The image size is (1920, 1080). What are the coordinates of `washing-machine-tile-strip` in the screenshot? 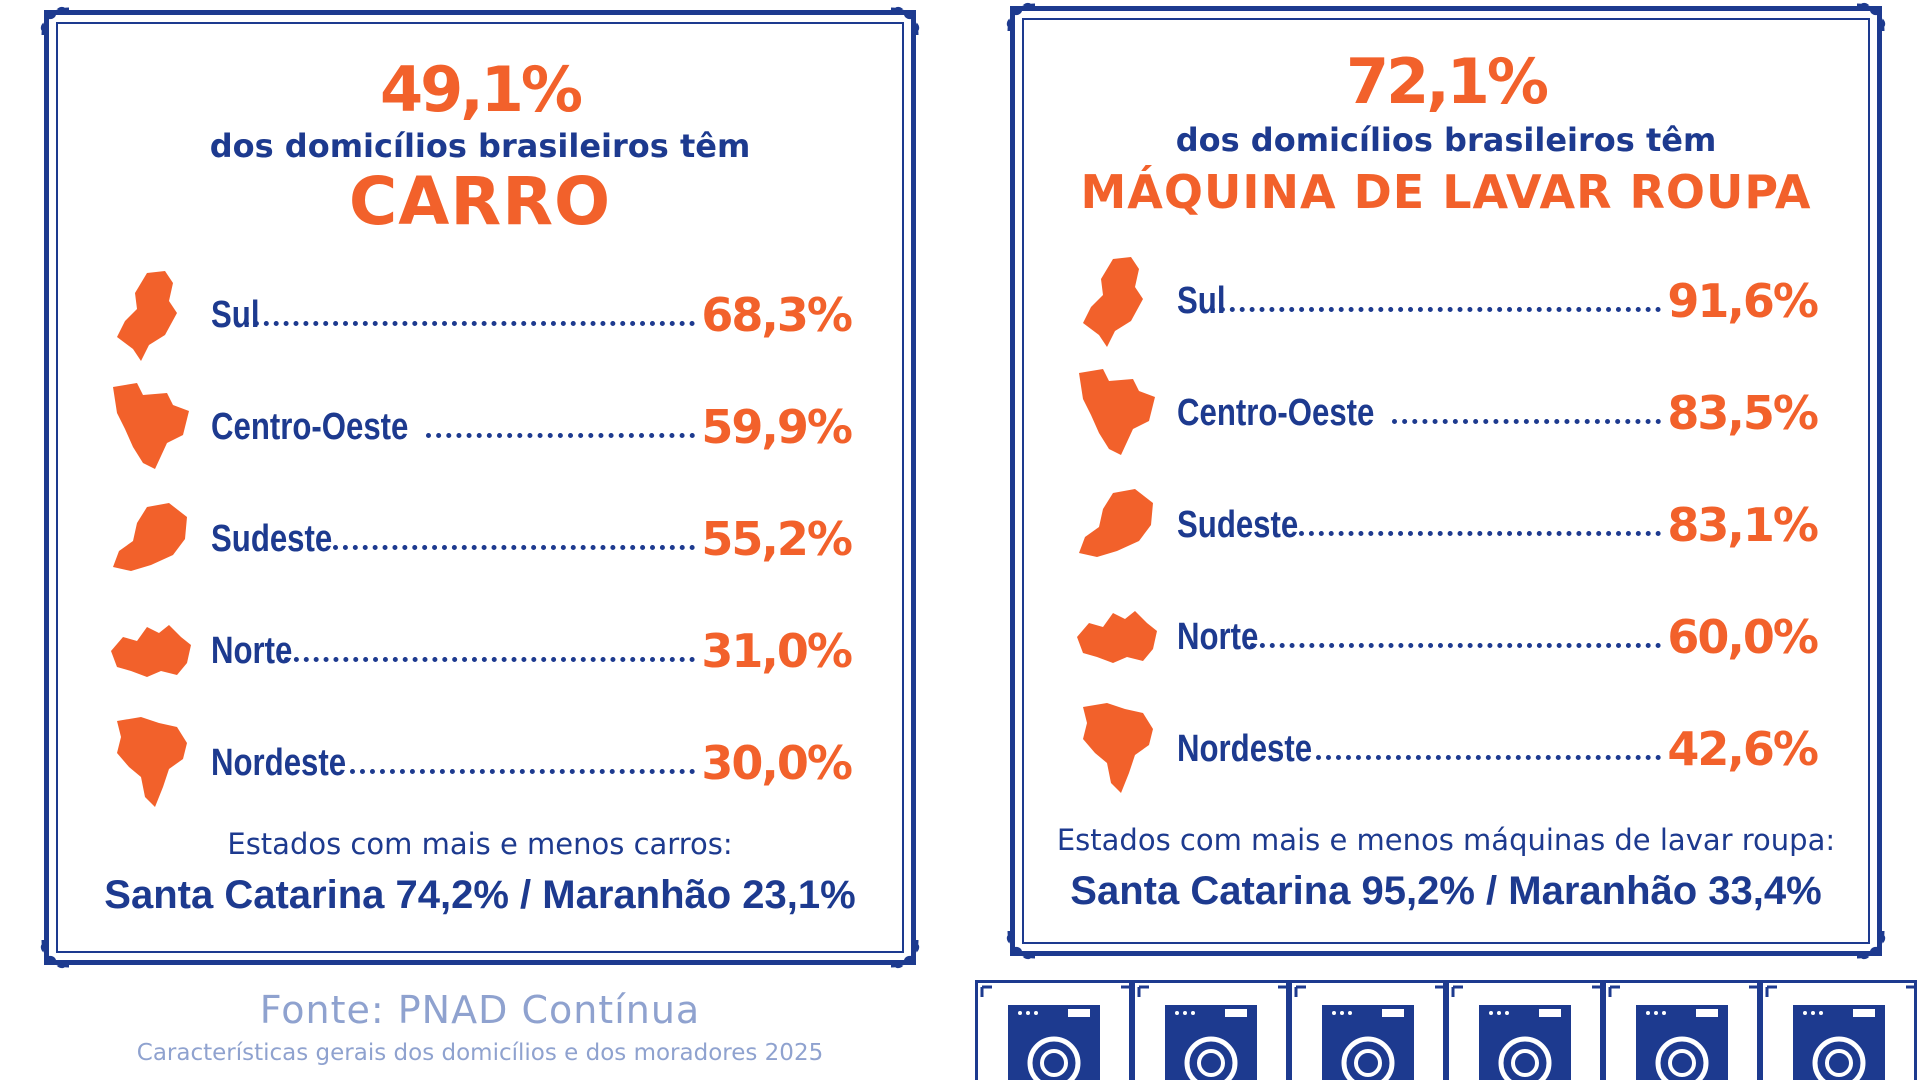 It's located at (1447, 1030).